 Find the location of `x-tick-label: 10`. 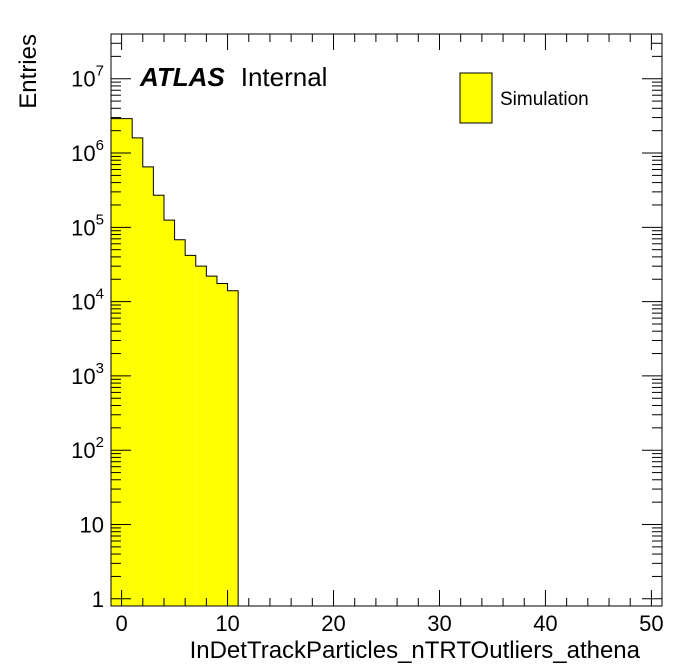

x-tick-label: 10 is located at coordinates (227, 623).